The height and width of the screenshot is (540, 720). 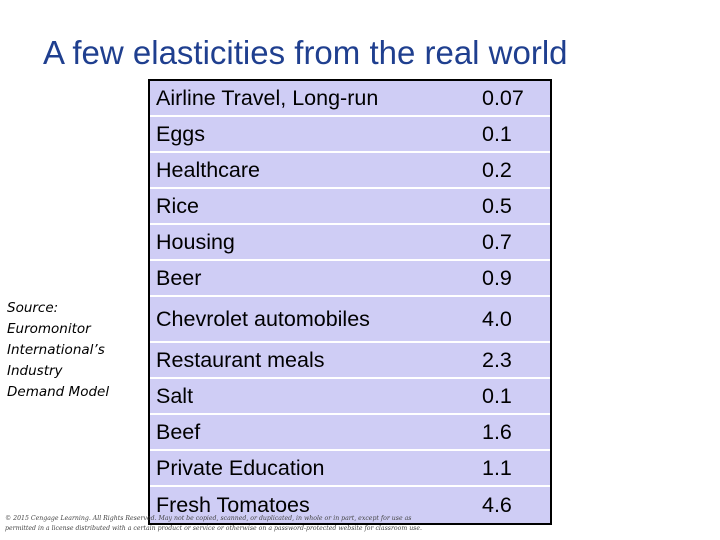 I want to click on elasticity-value: 4.6, so click(x=497, y=504).